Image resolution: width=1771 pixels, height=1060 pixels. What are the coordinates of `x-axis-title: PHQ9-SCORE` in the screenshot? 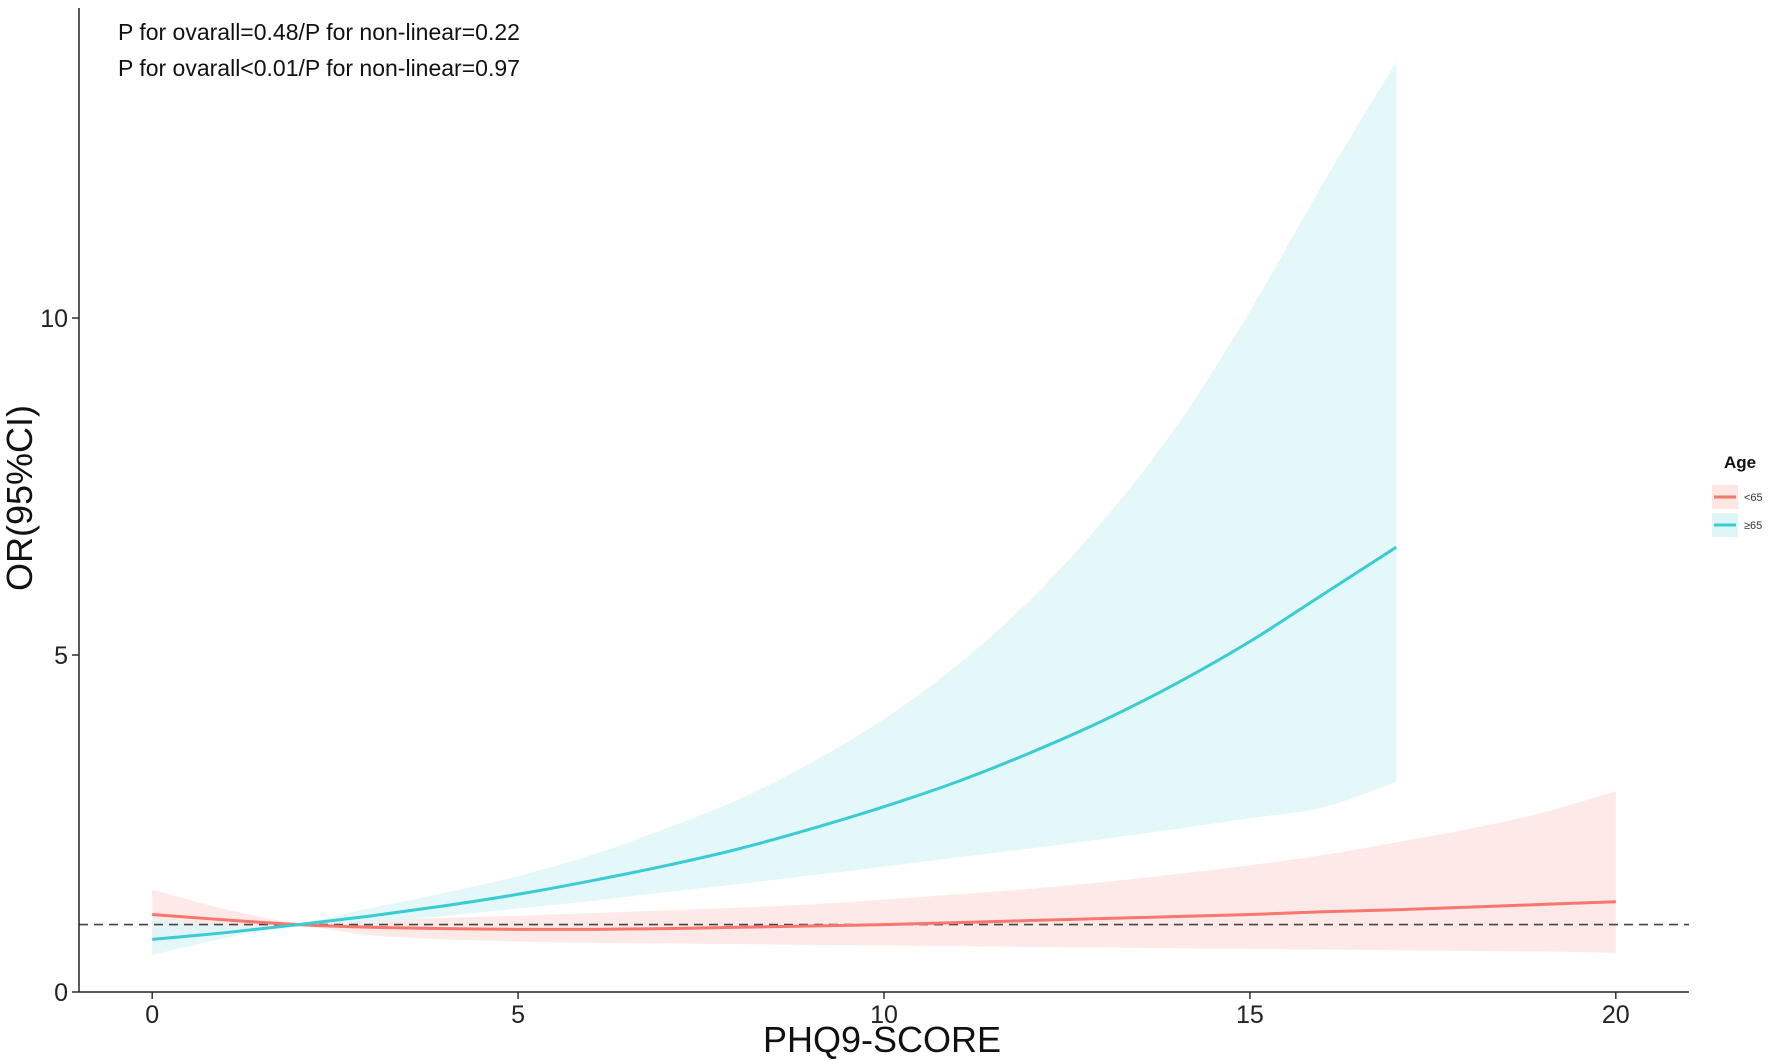 It's located at (882, 1039).